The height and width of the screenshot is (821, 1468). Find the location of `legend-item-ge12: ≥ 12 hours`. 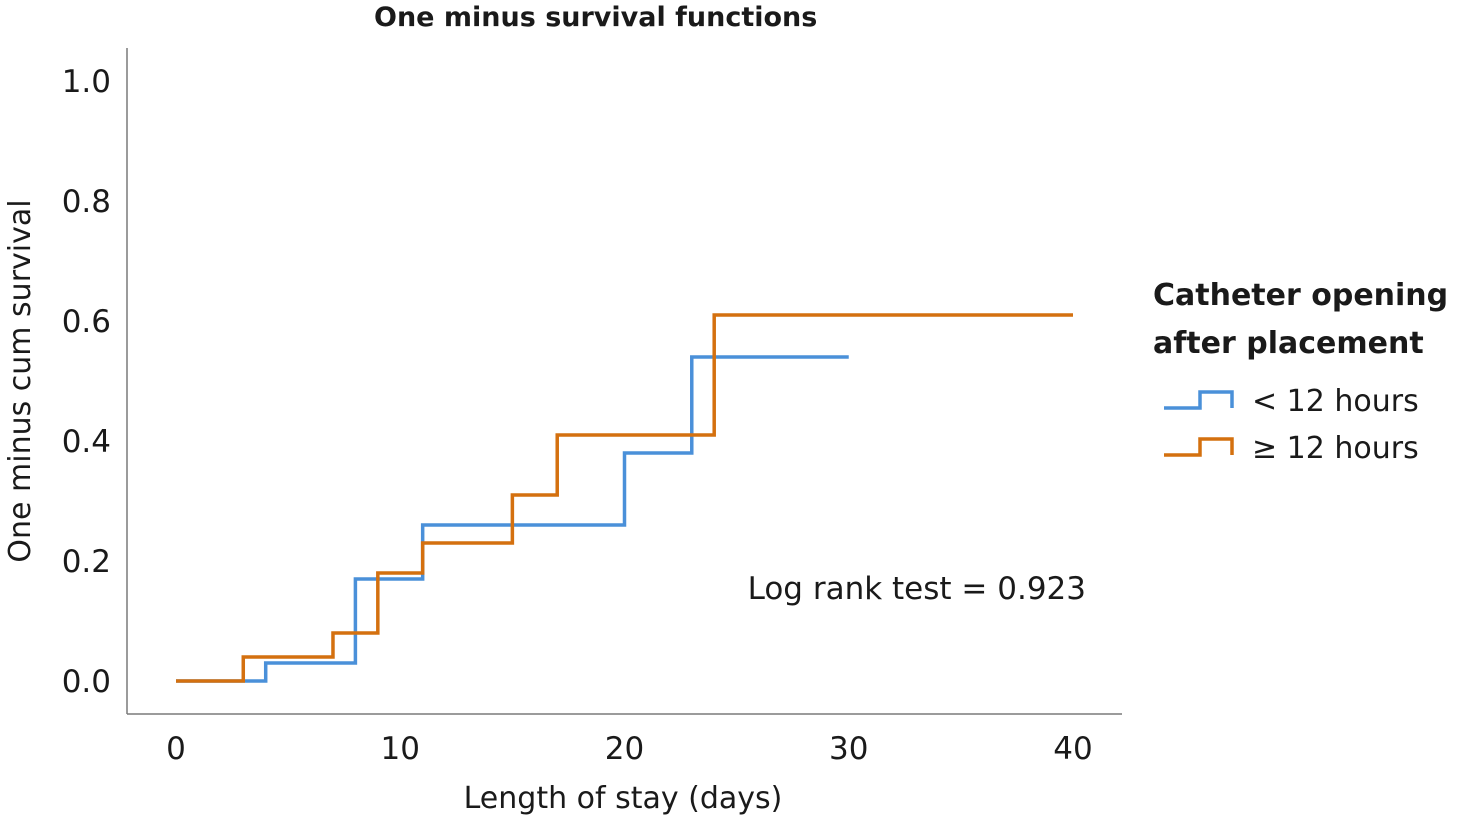

legend-item-ge12: ≥ 12 hours is located at coordinates (1312, 447).